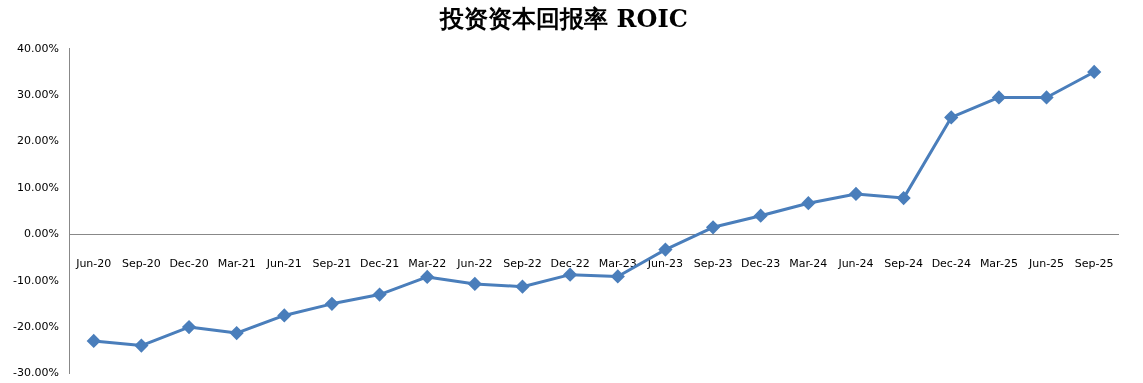 Image resolution: width=1143 pixels, height=383 pixels. I want to click on x-tick-label: Dec-21, so click(379, 263).